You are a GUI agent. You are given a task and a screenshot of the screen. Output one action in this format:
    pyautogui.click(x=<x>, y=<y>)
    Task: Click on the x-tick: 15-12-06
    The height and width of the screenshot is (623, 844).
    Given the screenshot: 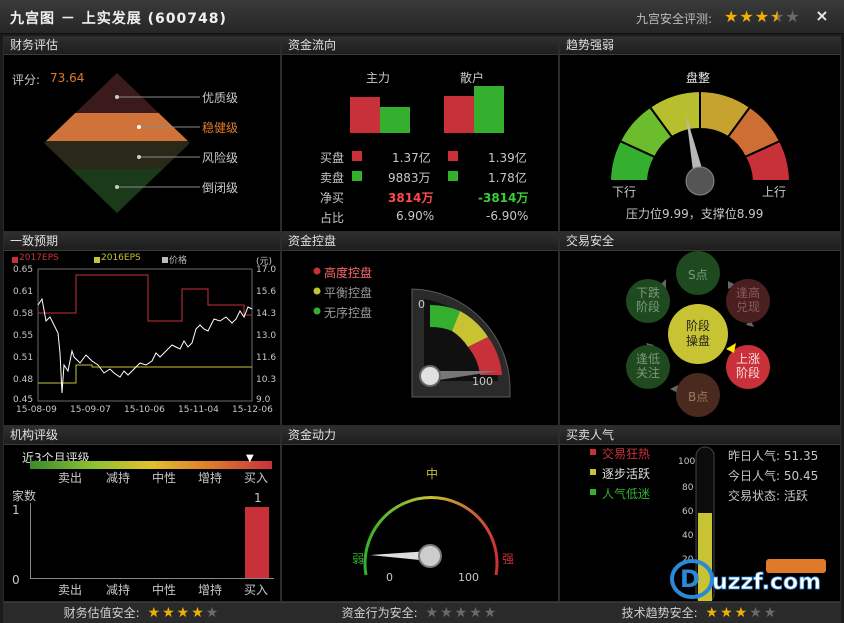 What is the action you would take?
    pyautogui.click(x=252, y=410)
    